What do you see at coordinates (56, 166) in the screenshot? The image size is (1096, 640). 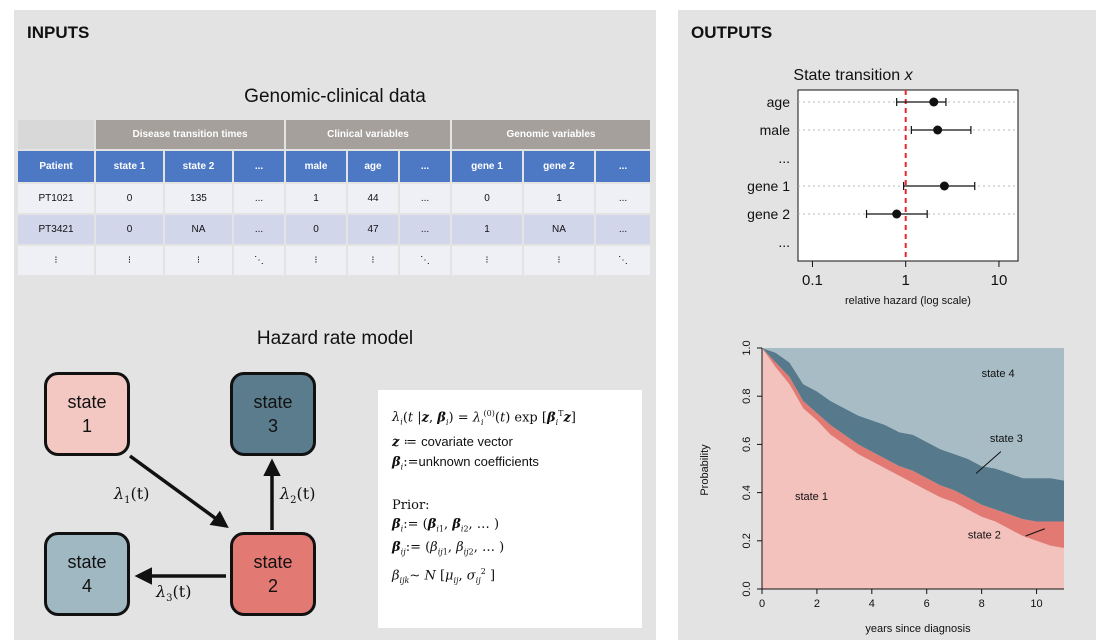 I see `table-header: Patient` at bounding box center [56, 166].